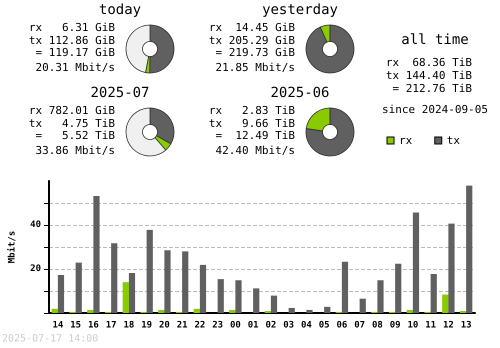 The image size is (500, 348). Describe the element at coordinates (251, 40) in the screenshot. I see `text: tx 205.29 GiB` at that location.